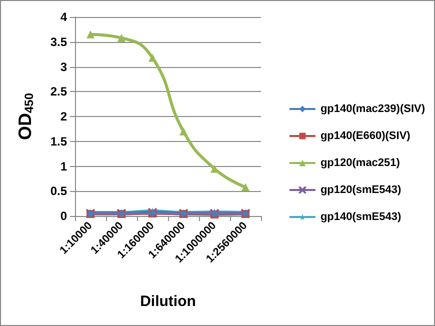  What do you see at coordinates (59, 41) in the screenshot?
I see `y-tick-label: 3.5` at bounding box center [59, 41].